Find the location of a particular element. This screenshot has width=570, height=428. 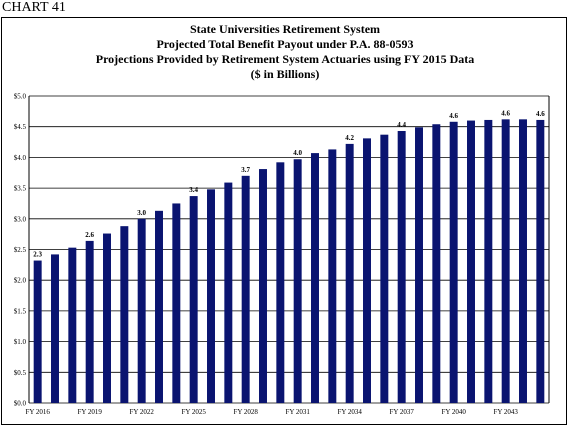

y-tick-label: $0.5 is located at coordinates (20, 373).